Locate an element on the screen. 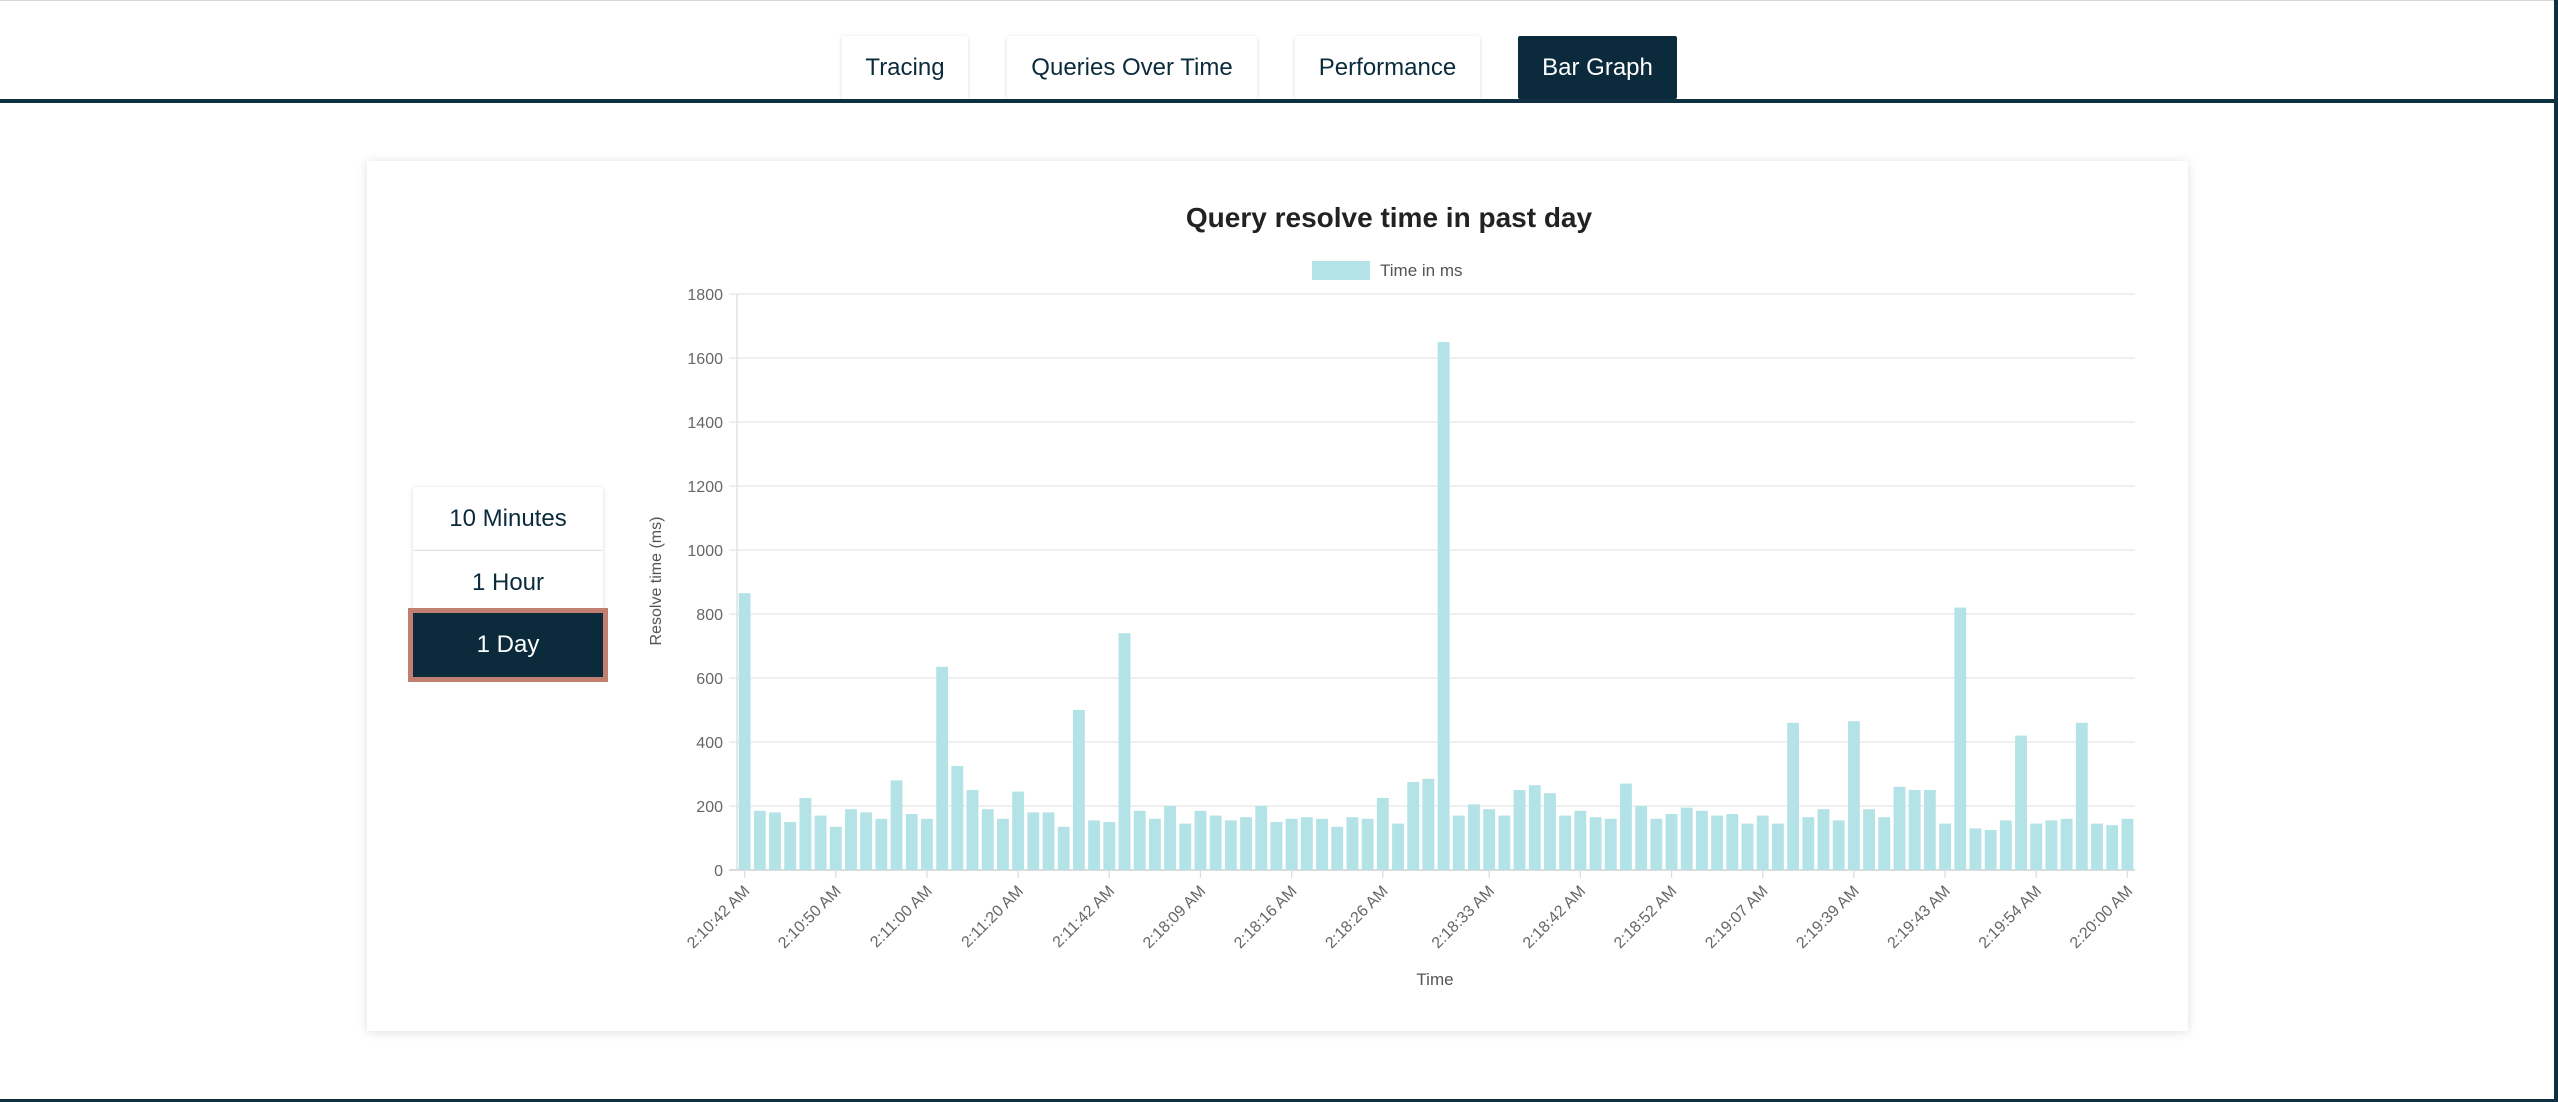 This screenshot has height=1102, width=2558. top-border is located at coordinates (1279, 0).